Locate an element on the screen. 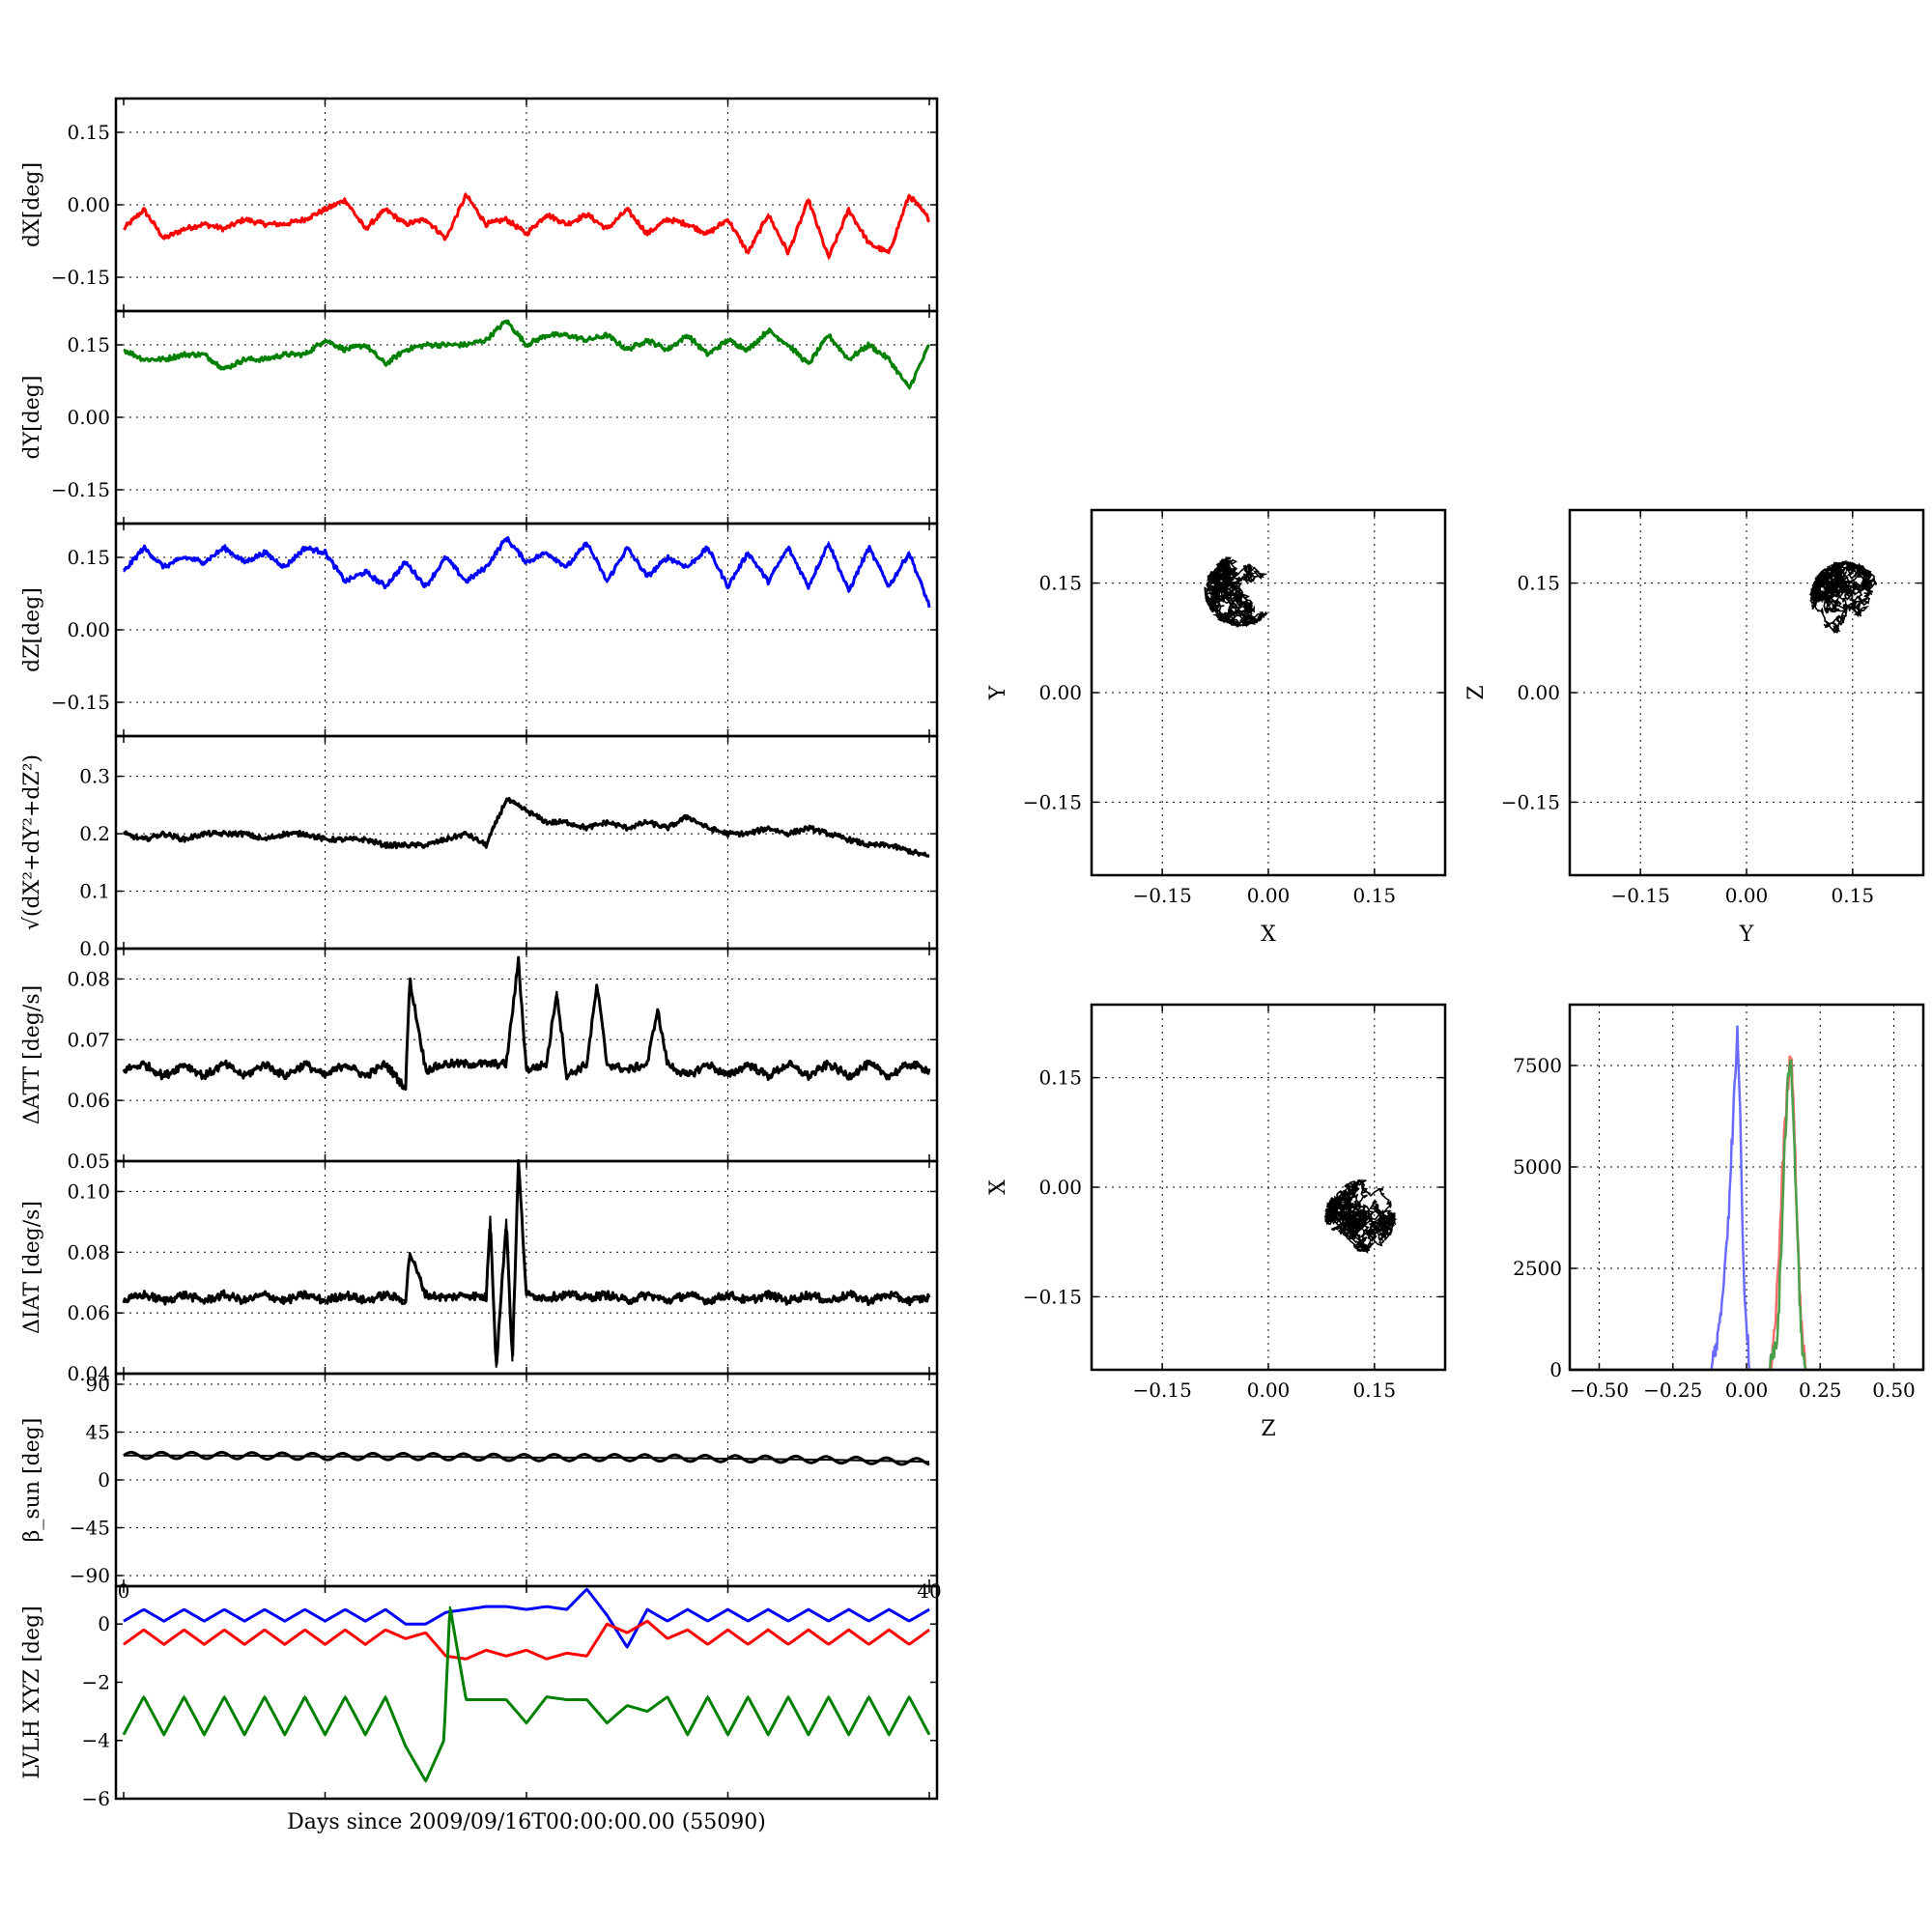  ylabel-beta: β_sun [deg] is located at coordinates (32, 1480).